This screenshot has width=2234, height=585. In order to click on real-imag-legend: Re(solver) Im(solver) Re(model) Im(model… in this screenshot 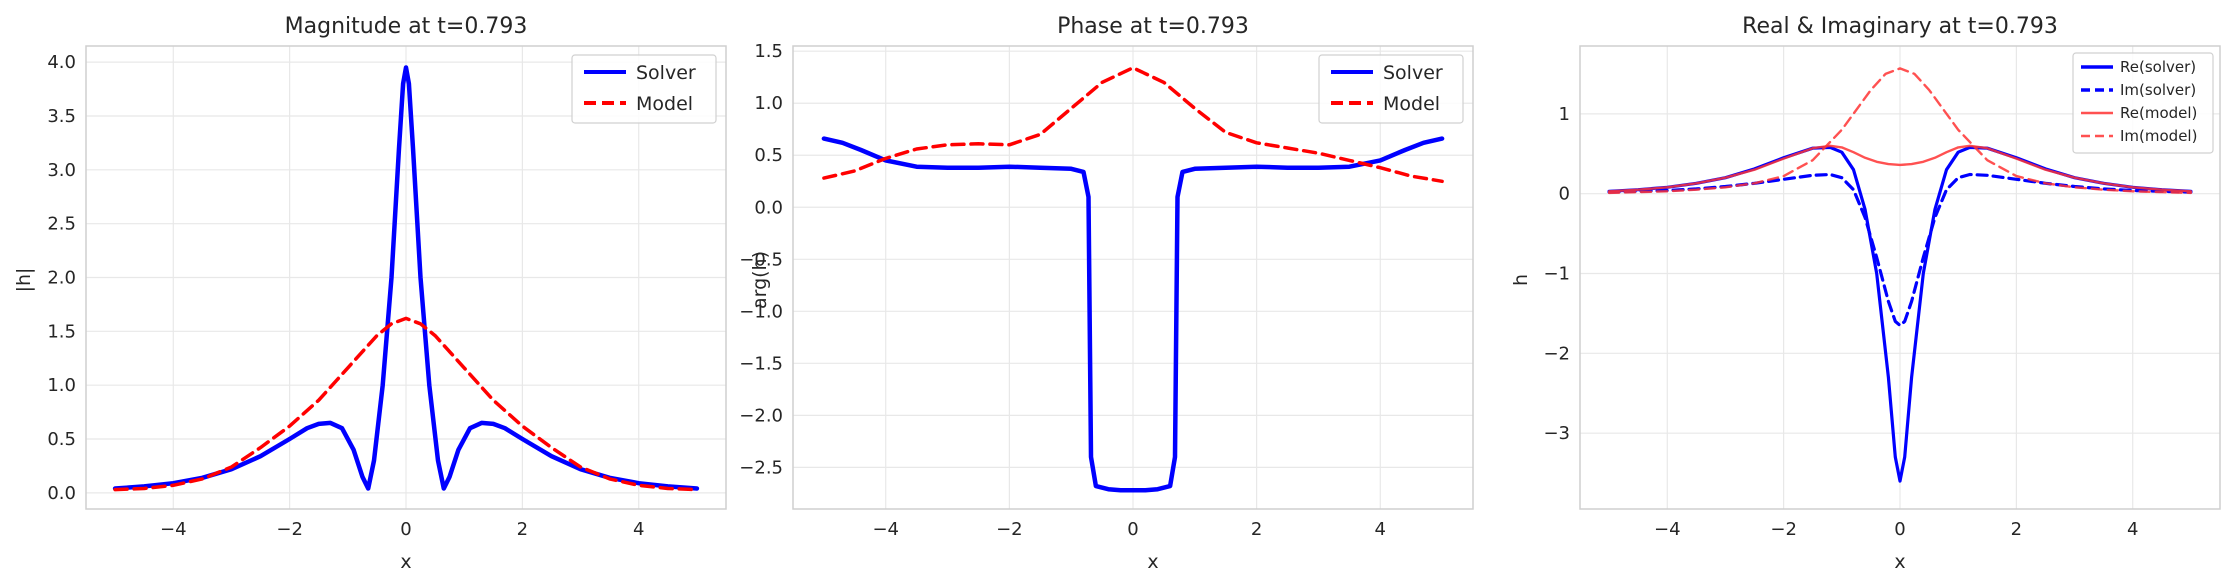, I will do `click(2143, 103)`.